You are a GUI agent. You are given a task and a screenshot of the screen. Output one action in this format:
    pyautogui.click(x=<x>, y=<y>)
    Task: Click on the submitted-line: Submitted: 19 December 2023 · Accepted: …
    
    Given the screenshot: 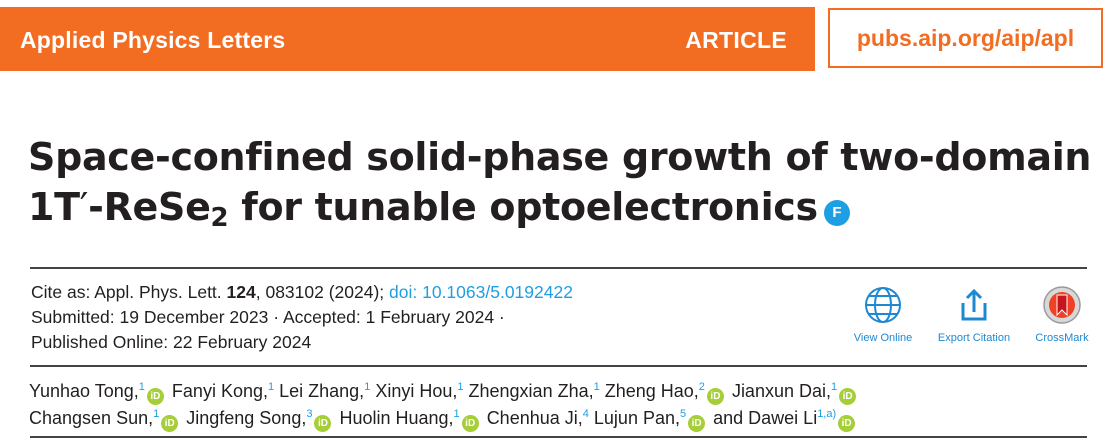 What is the action you would take?
    pyautogui.click(x=268, y=317)
    